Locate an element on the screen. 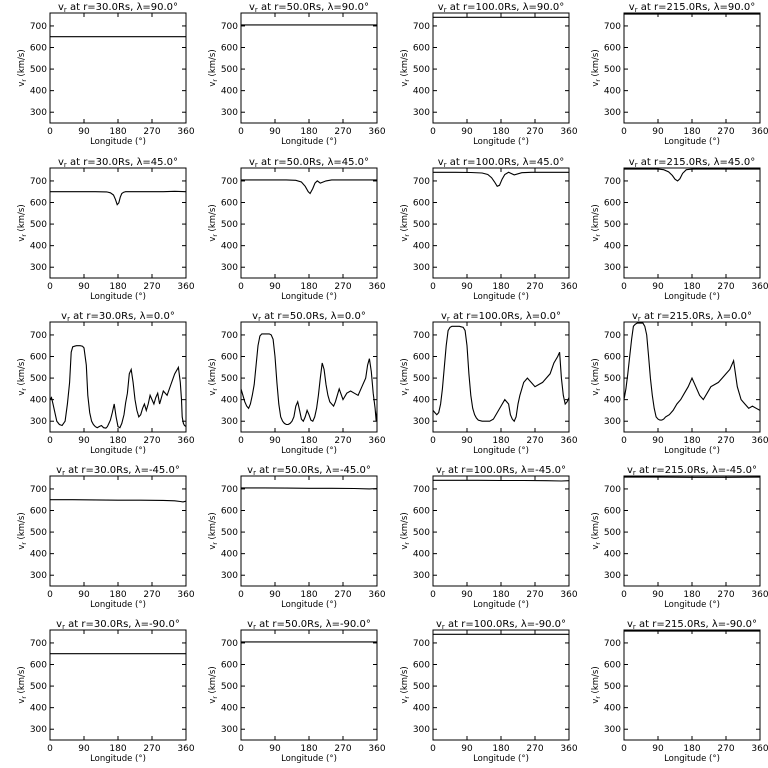  chart-title: vr at r=50.0Rs, λ=0.0° is located at coordinates (309, 317).